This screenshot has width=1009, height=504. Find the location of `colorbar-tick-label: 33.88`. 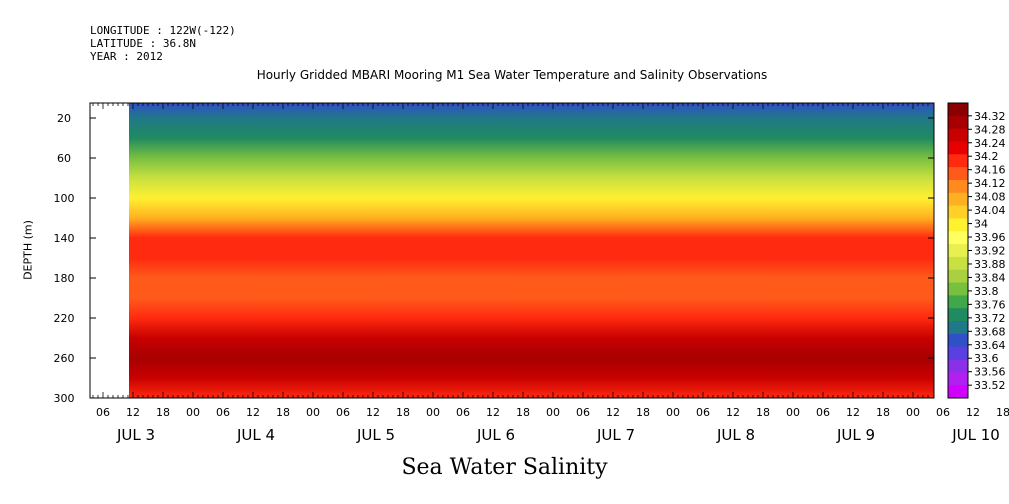

colorbar-tick-label: 33.88 is located at coordinates (990, 264).